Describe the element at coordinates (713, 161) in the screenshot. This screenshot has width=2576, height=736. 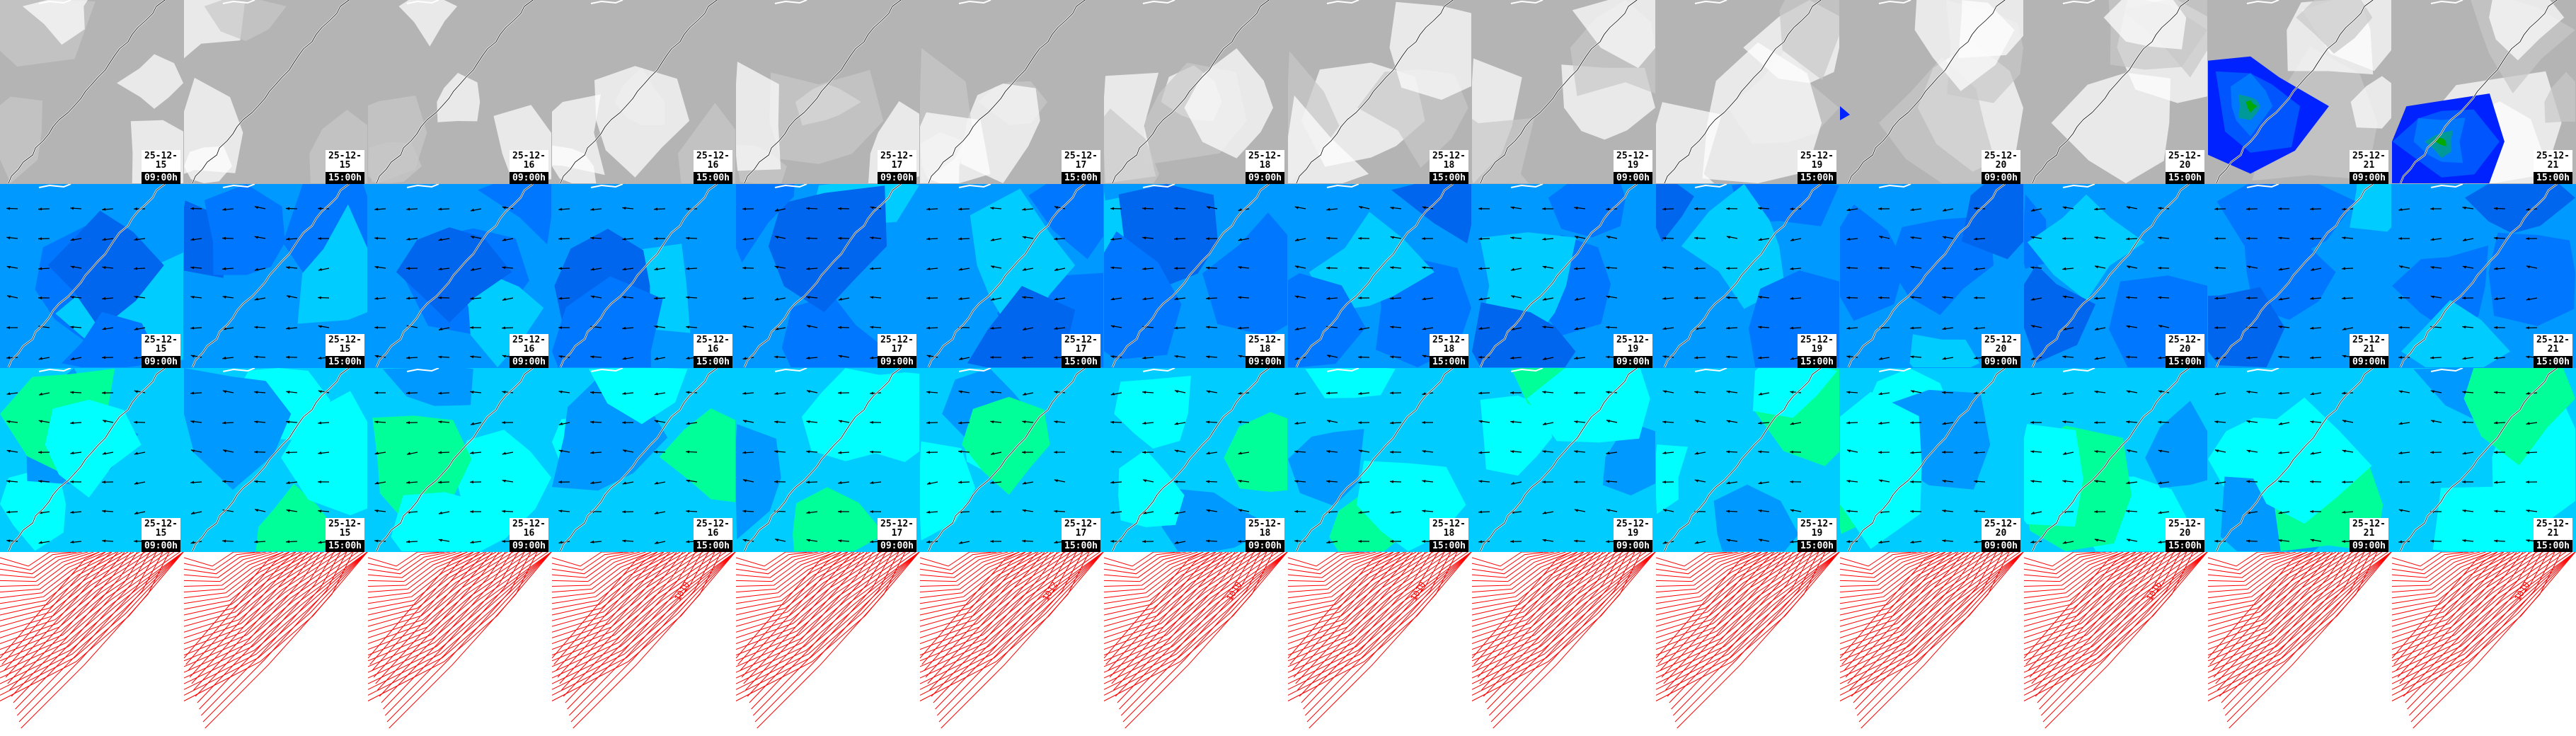
I see `frame-date: 25-12-16` at that location.